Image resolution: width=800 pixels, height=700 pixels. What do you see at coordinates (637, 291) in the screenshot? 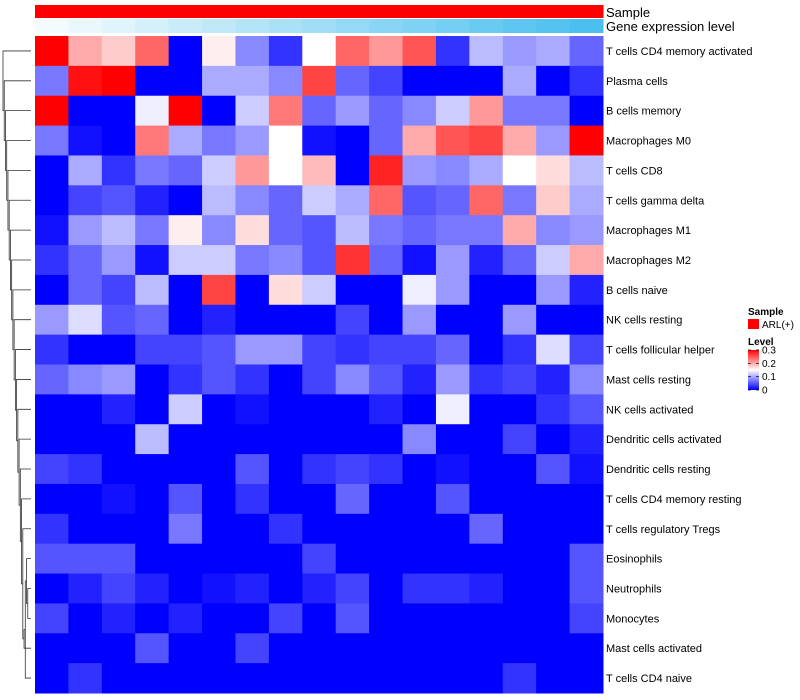
I see `row-label: B cells naive` at bounding box center [637, 291].